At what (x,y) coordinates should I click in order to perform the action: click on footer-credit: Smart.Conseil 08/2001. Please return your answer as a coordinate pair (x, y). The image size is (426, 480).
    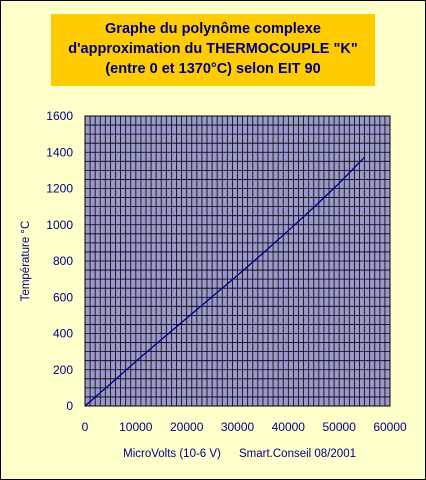
    Looking at the image, I should click on (297, 454).